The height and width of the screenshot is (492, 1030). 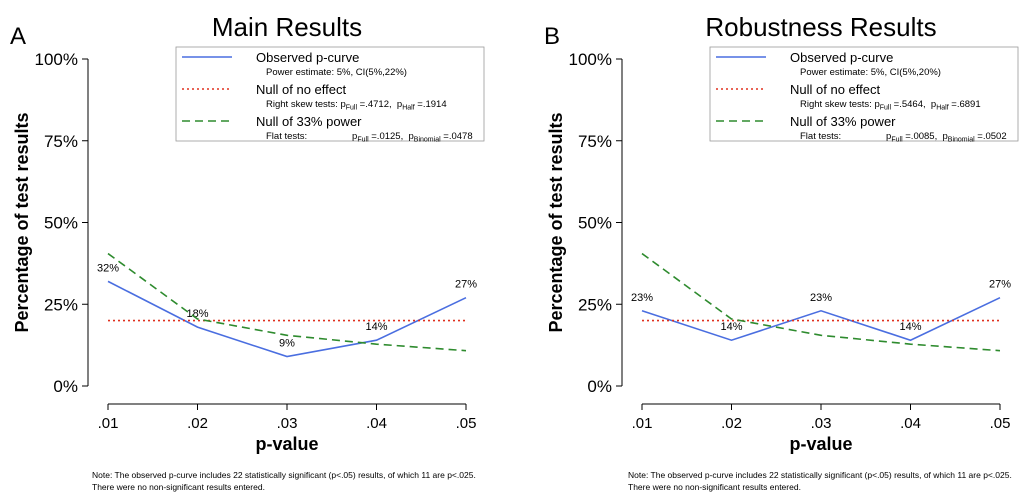 What do you see at coordinates (965, 104) in the screenshot?
I see `legend-note-text: =.6891` at bounding box center [965, 104].